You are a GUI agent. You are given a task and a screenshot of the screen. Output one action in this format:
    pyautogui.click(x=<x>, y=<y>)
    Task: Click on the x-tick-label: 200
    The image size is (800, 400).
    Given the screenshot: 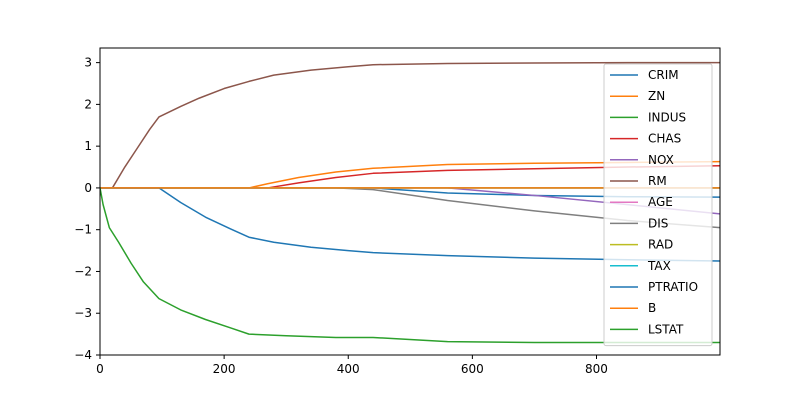 What is the action you would take?
    pyautogui.click(x=224, y=369)
    